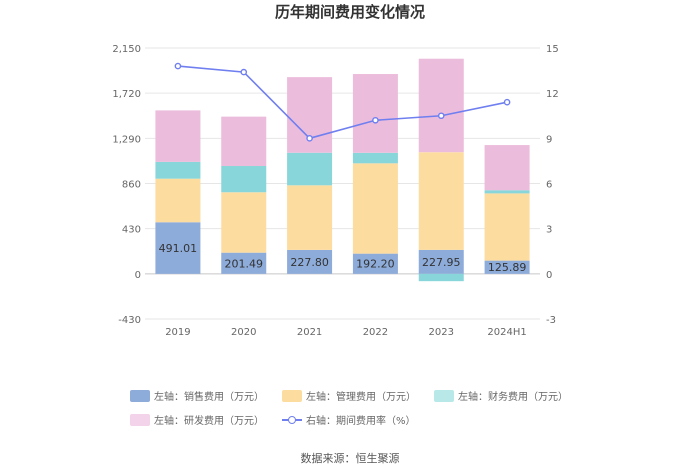  What do you see at coordinates (346, 332) in the screenshot?
I see `x-axis: 2019 2020 2021 2022 2023 2024H1` at bounding box center [346, 332].